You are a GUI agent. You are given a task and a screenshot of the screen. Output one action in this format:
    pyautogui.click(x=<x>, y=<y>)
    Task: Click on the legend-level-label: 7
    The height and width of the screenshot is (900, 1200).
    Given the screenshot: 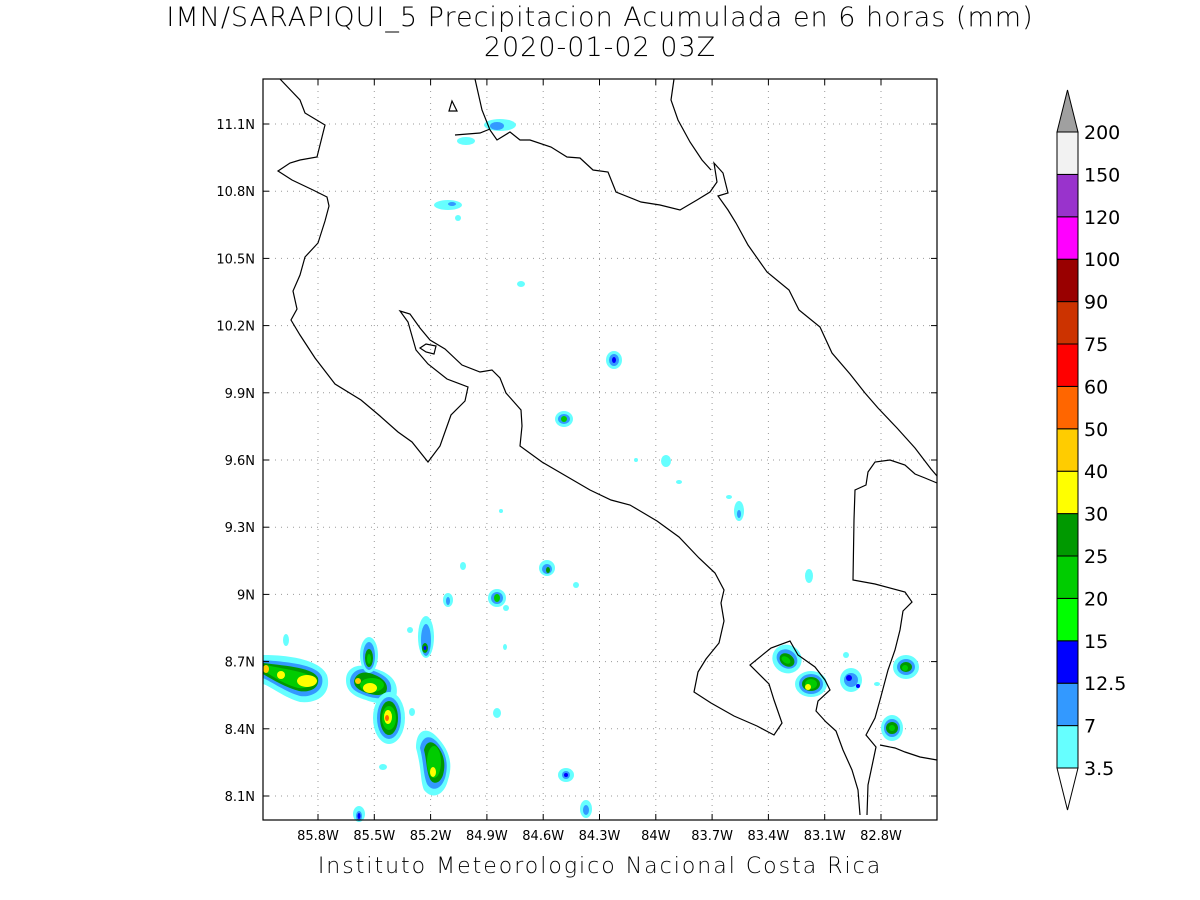 What is the action you would take?
    pyautogui.click(x=1090, y=727)
    